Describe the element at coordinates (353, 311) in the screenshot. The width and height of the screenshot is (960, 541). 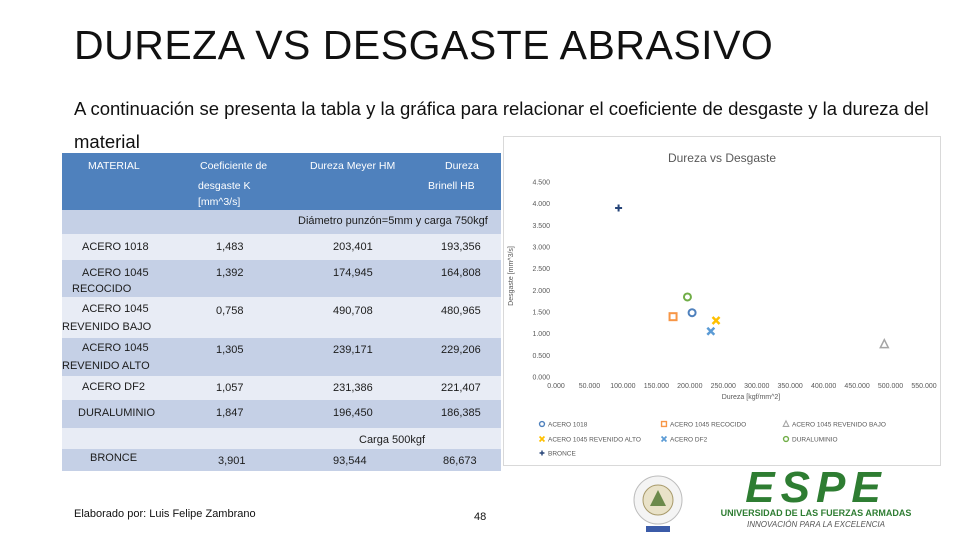
I see `cell-hm: 490,708` at that location.